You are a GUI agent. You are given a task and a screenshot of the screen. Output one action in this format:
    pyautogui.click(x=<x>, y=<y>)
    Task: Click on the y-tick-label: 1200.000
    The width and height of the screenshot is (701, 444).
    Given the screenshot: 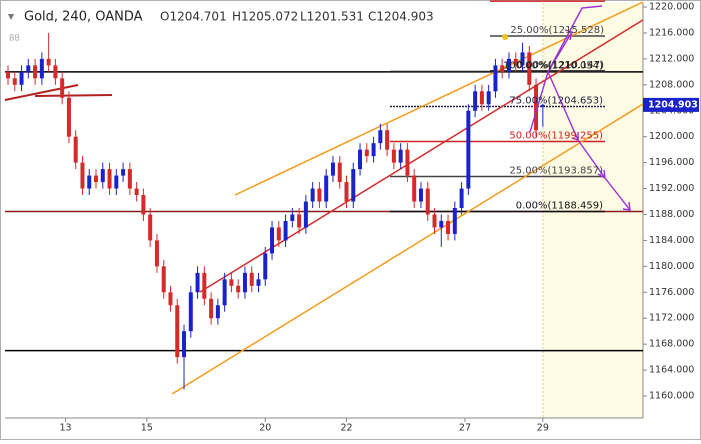 What is the action you would take?
    pyautogui.click(x=671, y=136)
    